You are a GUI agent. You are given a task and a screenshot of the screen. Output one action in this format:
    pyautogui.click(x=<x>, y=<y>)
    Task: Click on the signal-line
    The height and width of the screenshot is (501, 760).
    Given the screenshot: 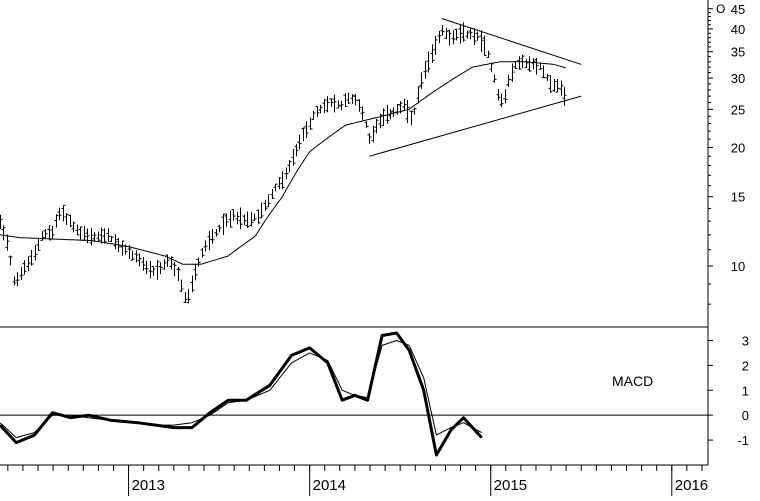 What is the action you would take?
    pyautogui.click(x=241, y=389)
    